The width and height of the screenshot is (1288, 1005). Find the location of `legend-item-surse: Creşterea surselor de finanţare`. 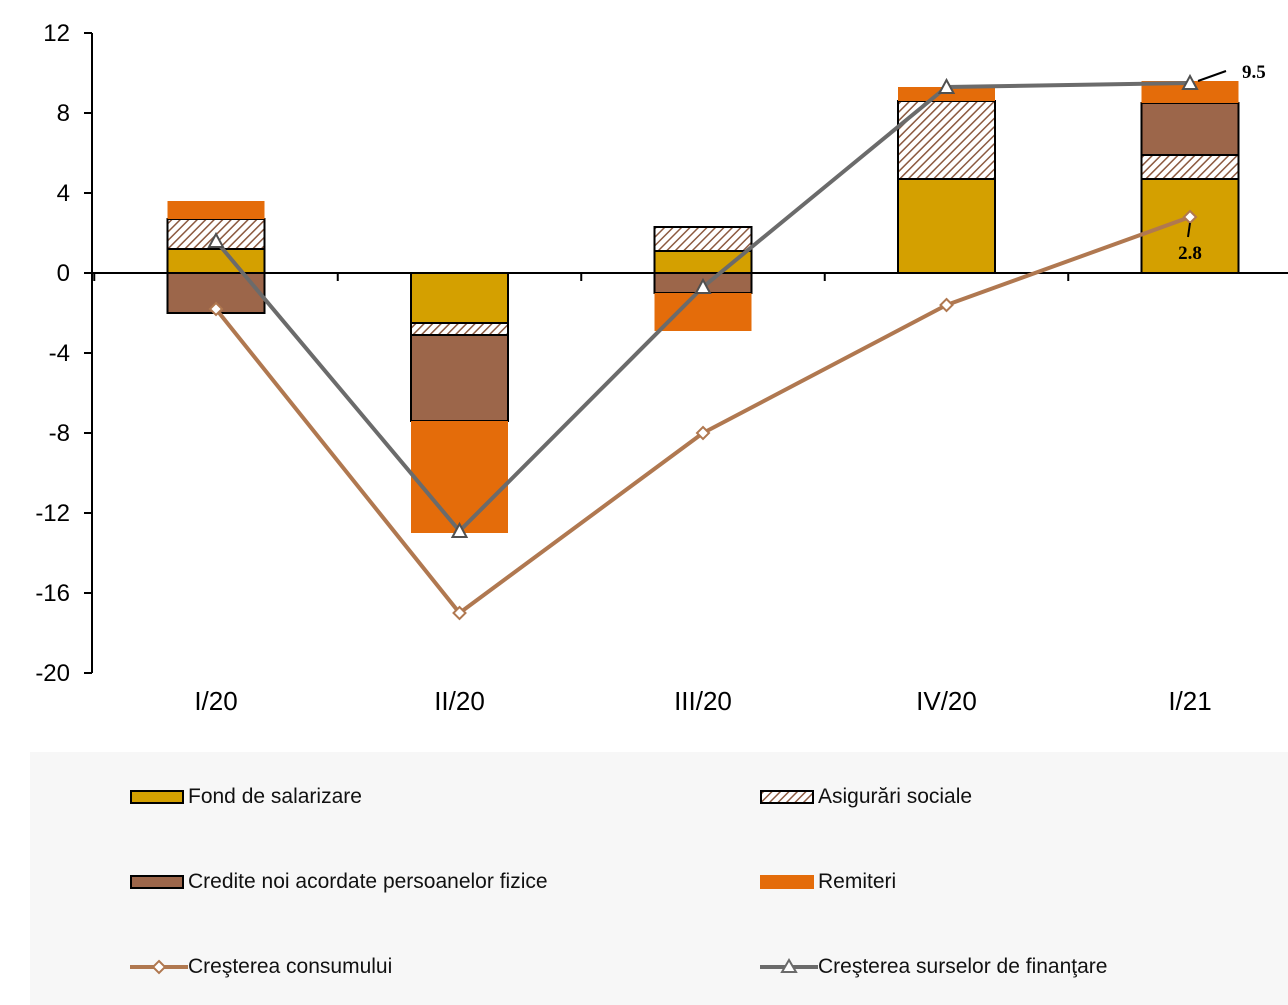

legend-item-surse: Creşterea surselor de finanţare is located at coordinates (933, 967).